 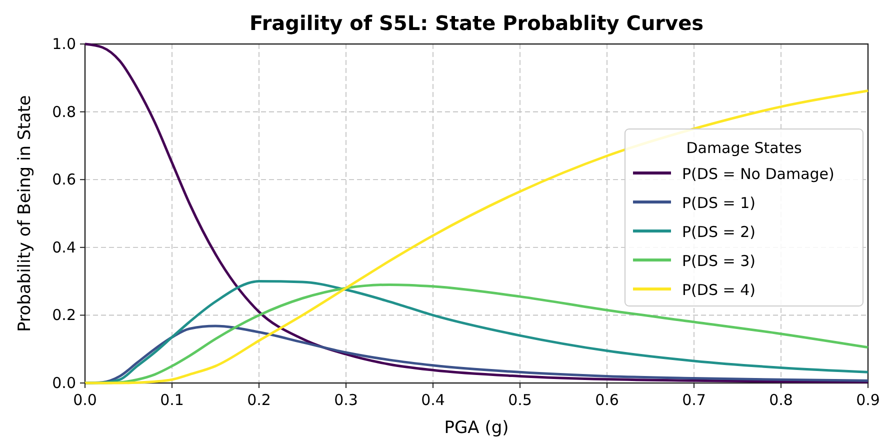 What do you see at coordinates (64, 179) in the screenshot?
I see `y-tick-label: 0.6` at bounding box center [64, 179].